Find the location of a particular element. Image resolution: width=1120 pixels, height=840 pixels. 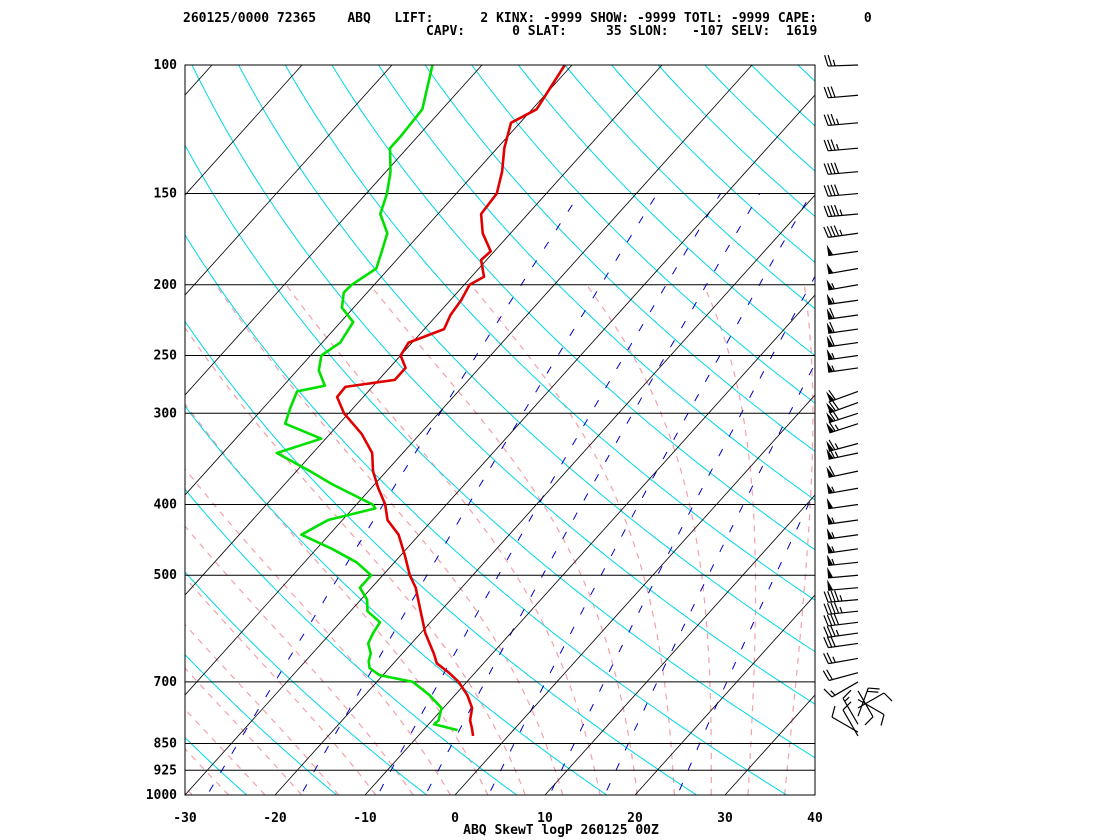

pressure-tick-label: 150 is located at coordinates (166, 194).